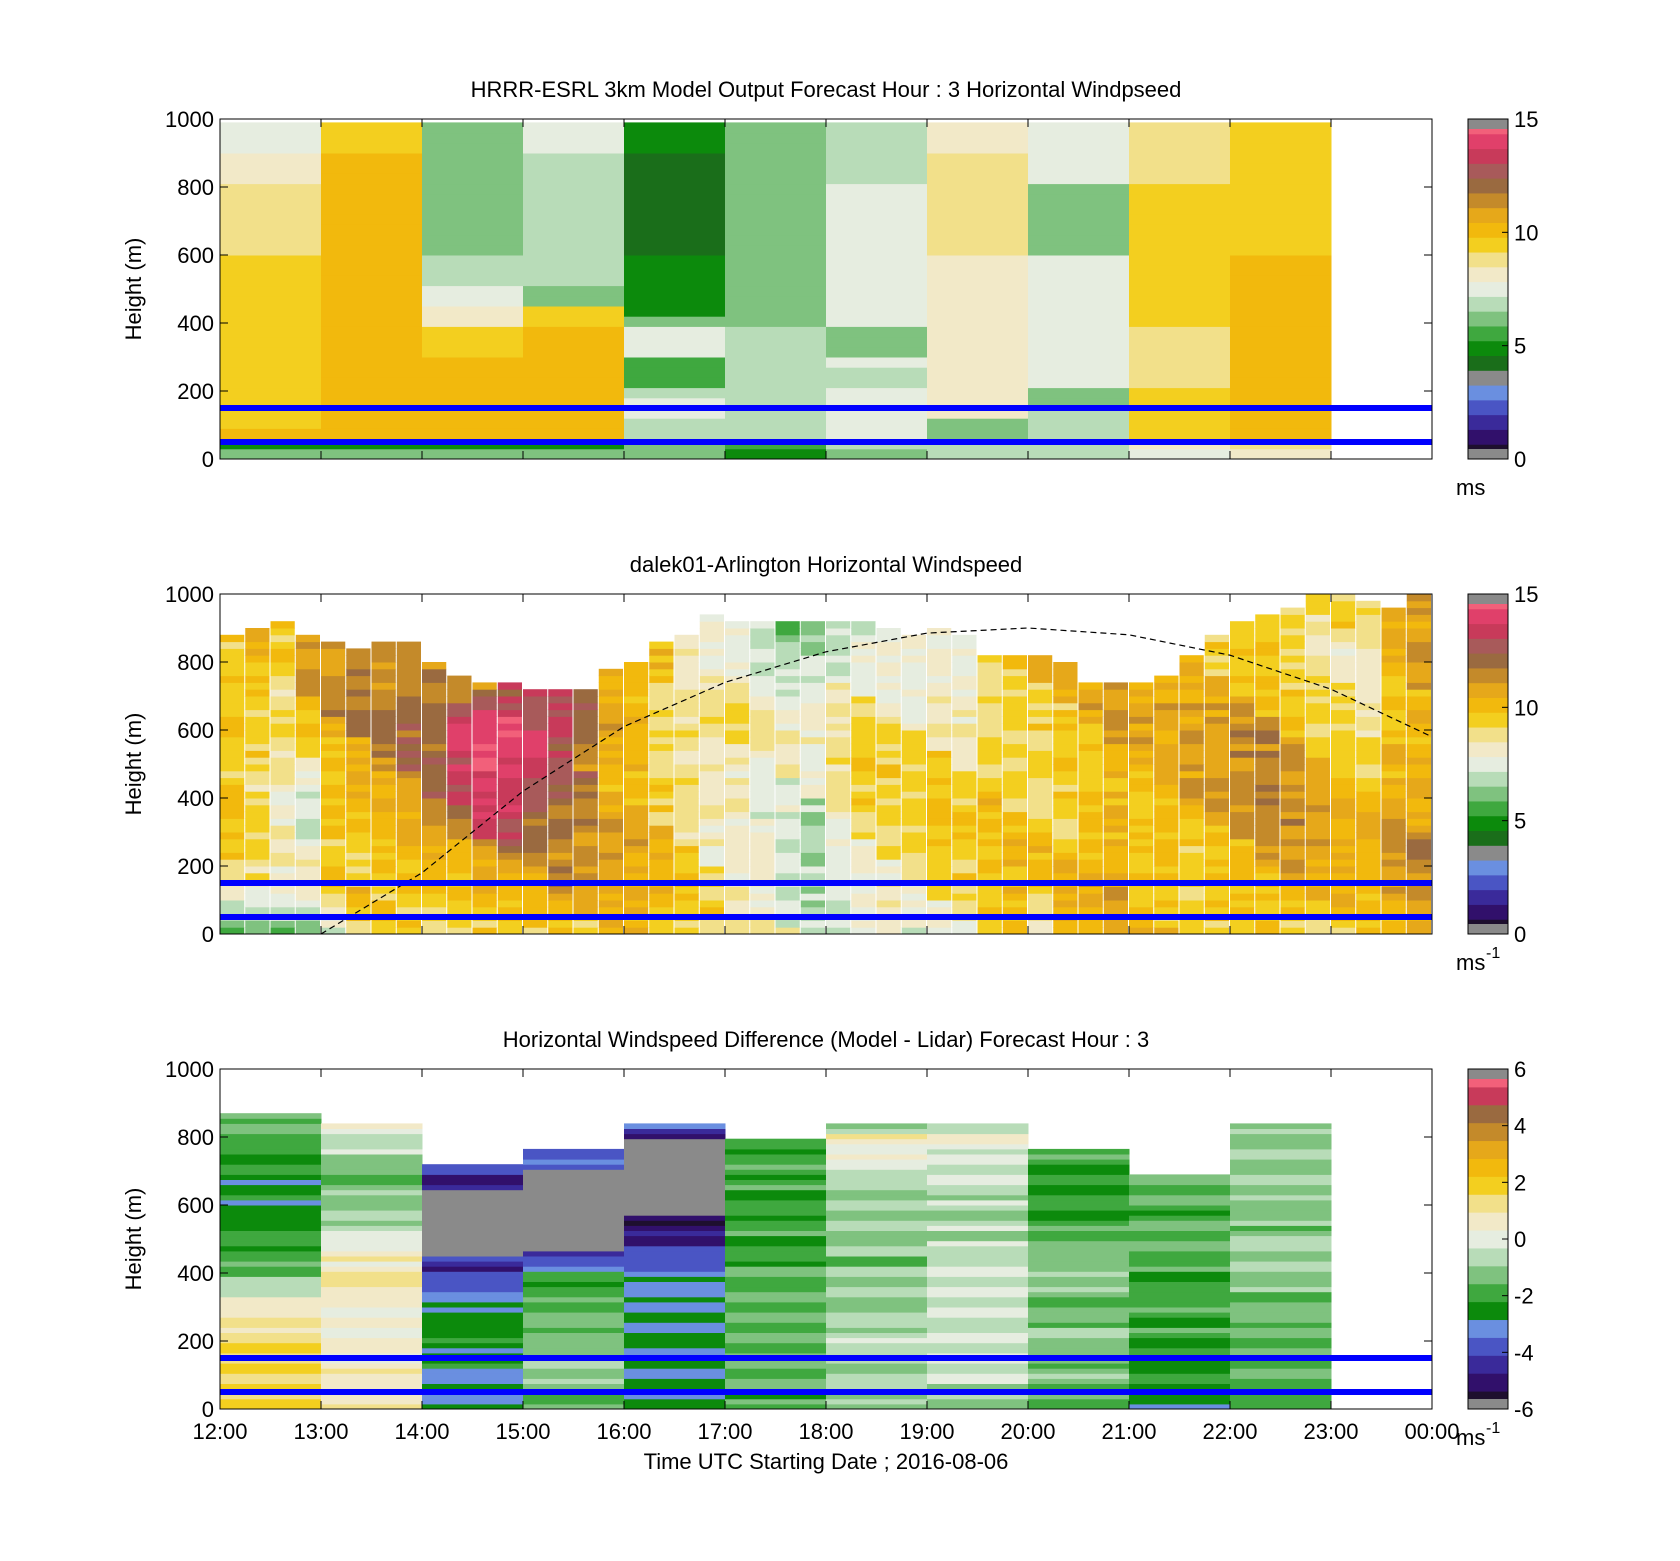 This screenshot has height=1561, width=1680. What do you see at coordinates (1470, 1437) in the screenshot?
I see `colorbar-unit: ms` at bounding box center [1470, 1437].